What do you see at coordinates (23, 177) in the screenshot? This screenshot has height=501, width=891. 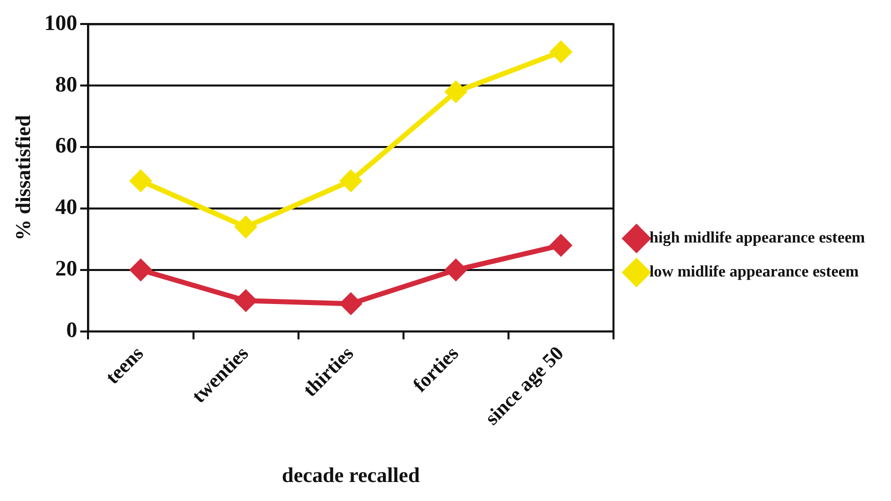 I see `y-axis-title: % dissatisfied` at bounding box center [23, 177].